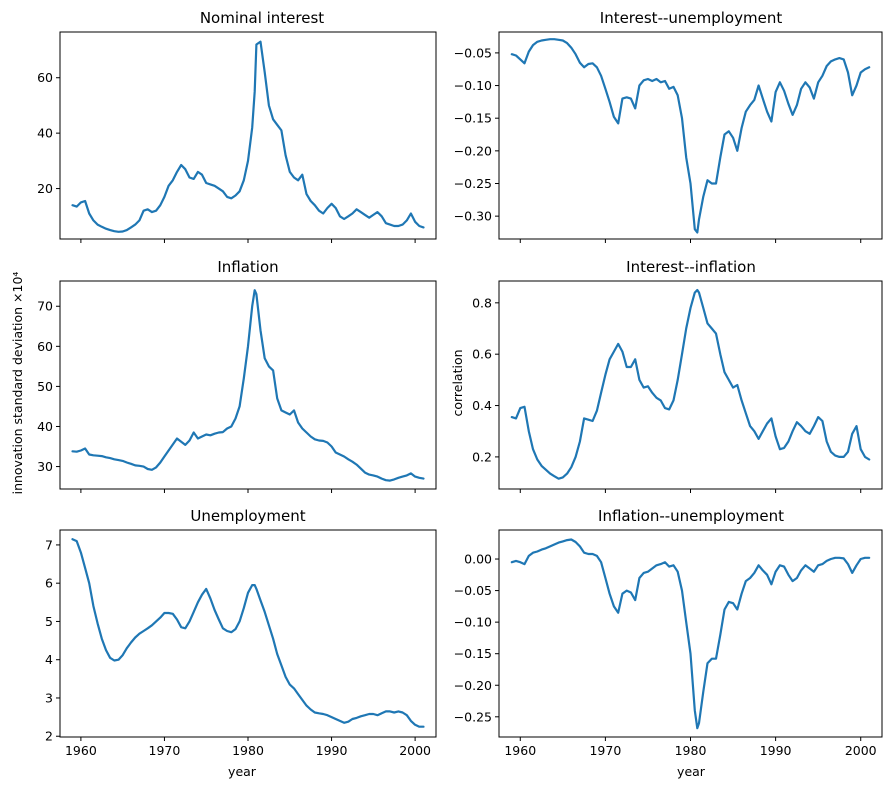  I want to click on y-tick-label: 20, so click(45, 188).